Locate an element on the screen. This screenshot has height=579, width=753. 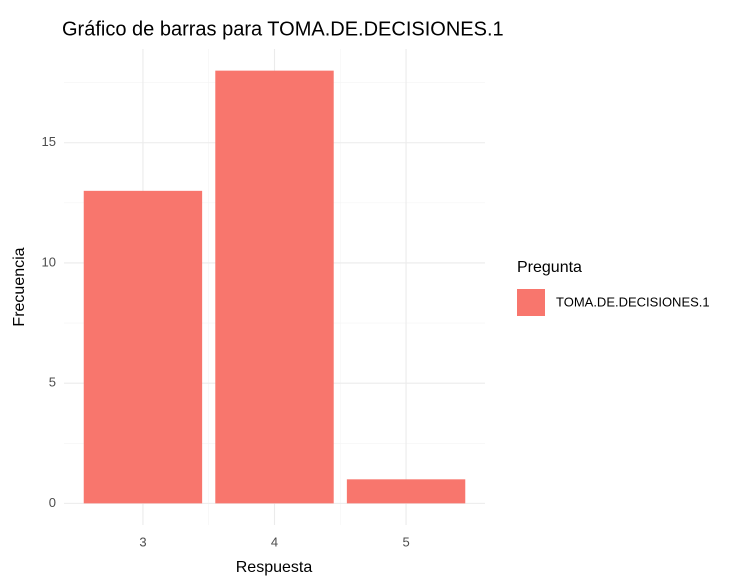
y-tick-label: 10 is located at coordinates (49, 261).